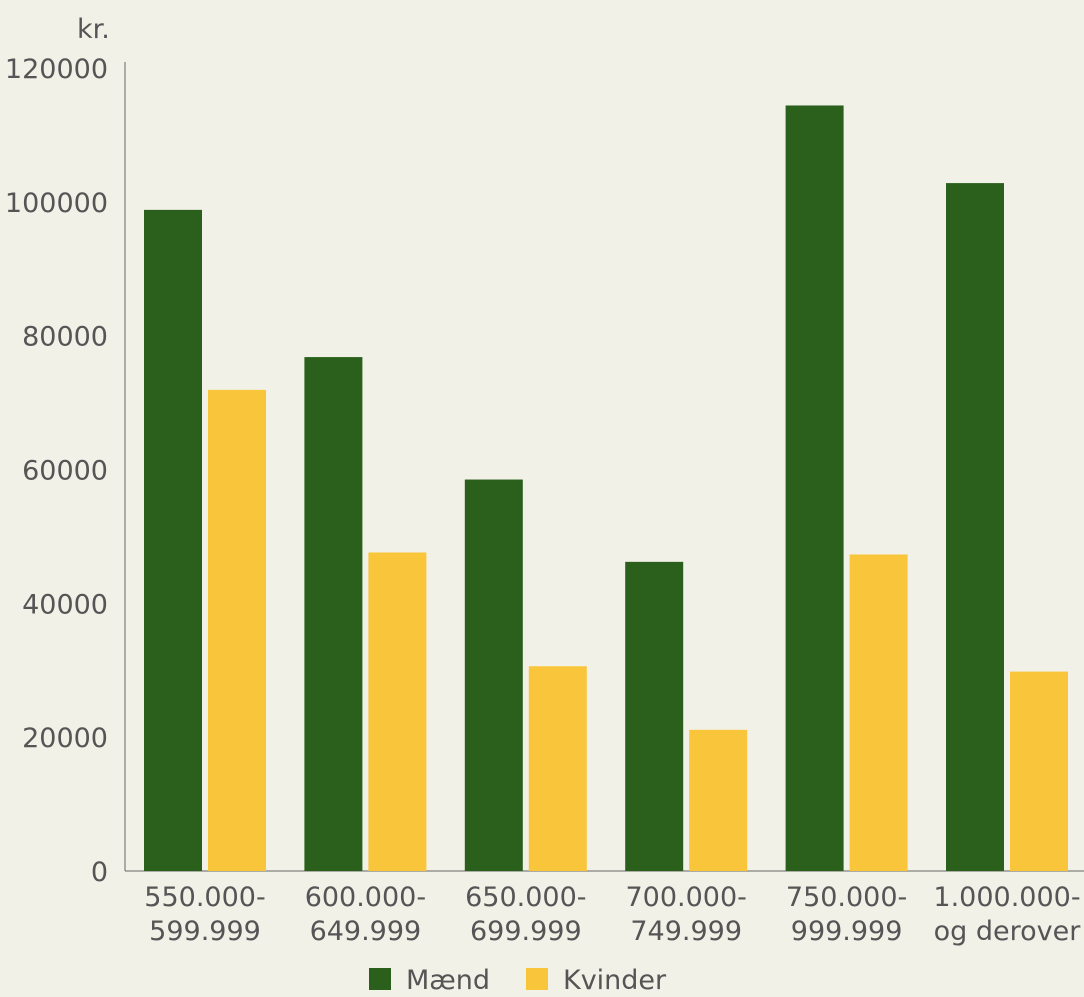  What do you see at coordinates (525, 897) in the screenshot?
I see `x-tick-label: 650.000-` at bounding box center [525, 897].